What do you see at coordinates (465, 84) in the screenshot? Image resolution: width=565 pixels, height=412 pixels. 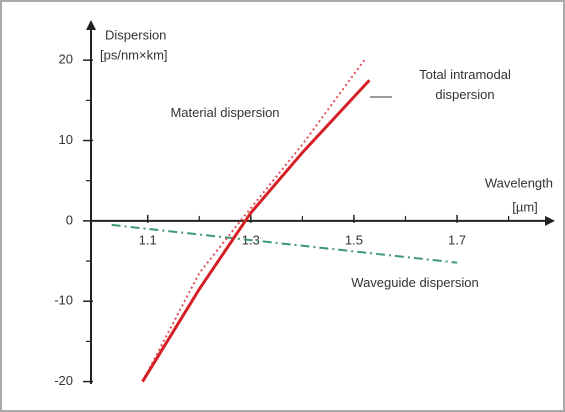 I see `series-annotation: Total intramodal dispersion` at bounding box center [465, 84].